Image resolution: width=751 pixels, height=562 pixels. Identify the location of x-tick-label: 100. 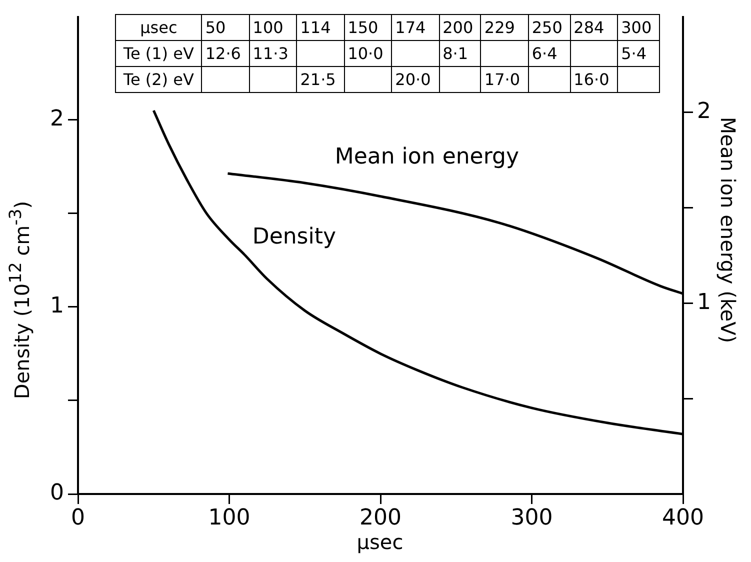
(229, 518).